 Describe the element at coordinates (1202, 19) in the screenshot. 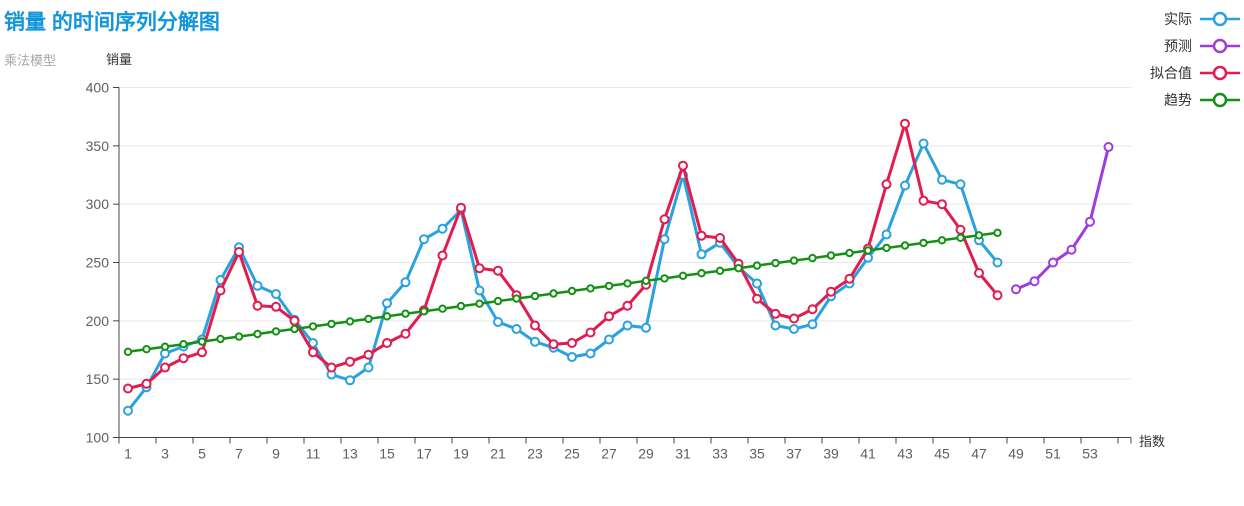

I see `legend-item-actual: 实际` at that location.